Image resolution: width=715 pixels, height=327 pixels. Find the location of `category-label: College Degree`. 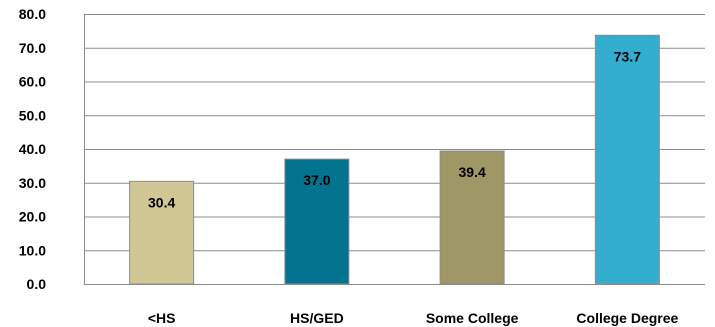

category-label: College Degree is located at coordinates (627, 318).